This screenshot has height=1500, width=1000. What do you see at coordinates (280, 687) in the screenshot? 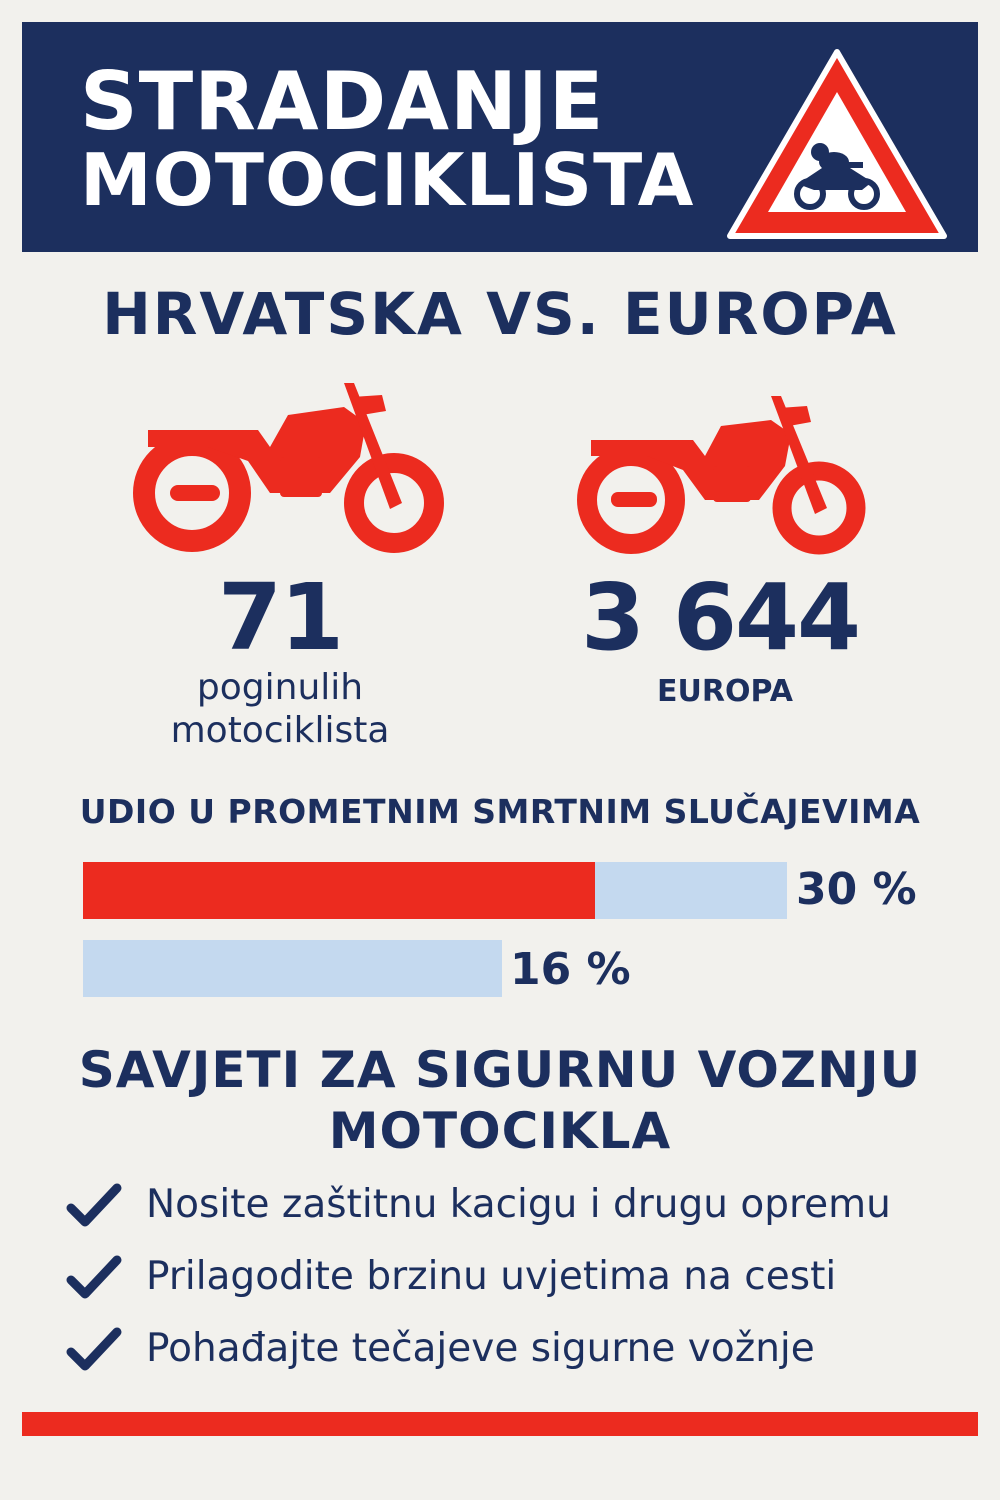
I see `croatia-caption-line-1: poginulih` at bounding box center [280, 687].